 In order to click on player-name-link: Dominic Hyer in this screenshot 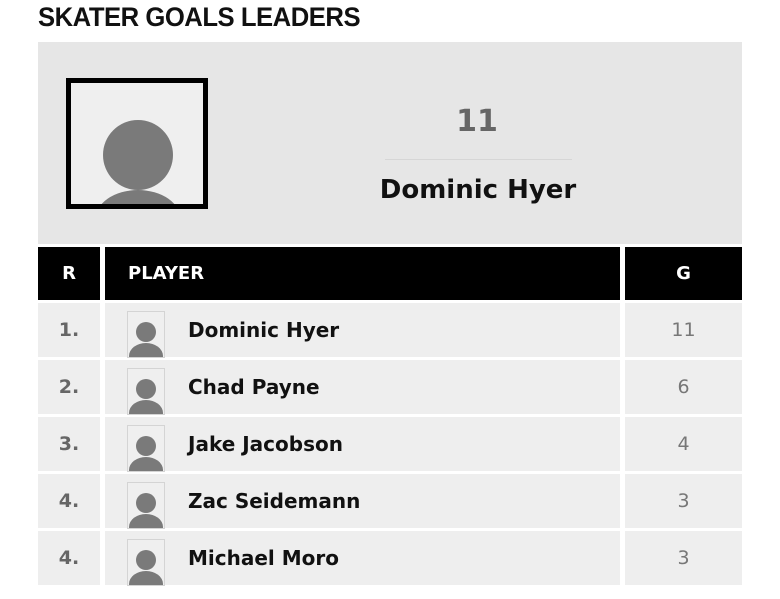, I will do `click(264, 330)`.